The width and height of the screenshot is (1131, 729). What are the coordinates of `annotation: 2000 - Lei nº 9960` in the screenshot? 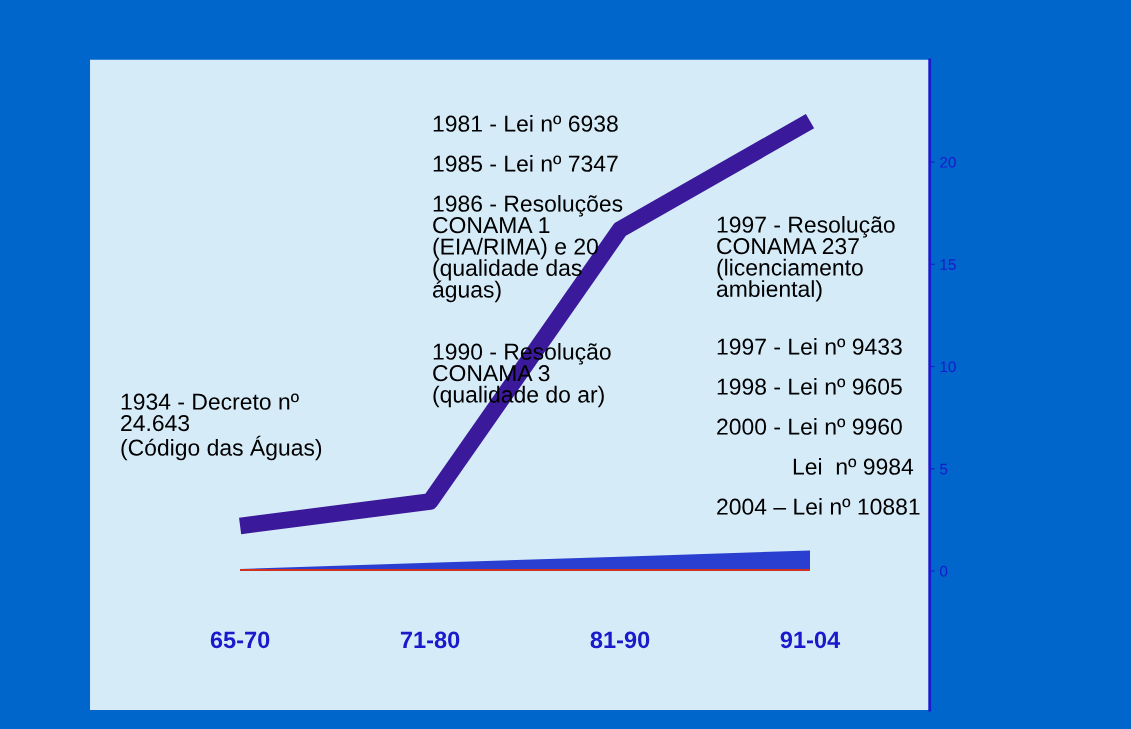 It's located at (809, 426).